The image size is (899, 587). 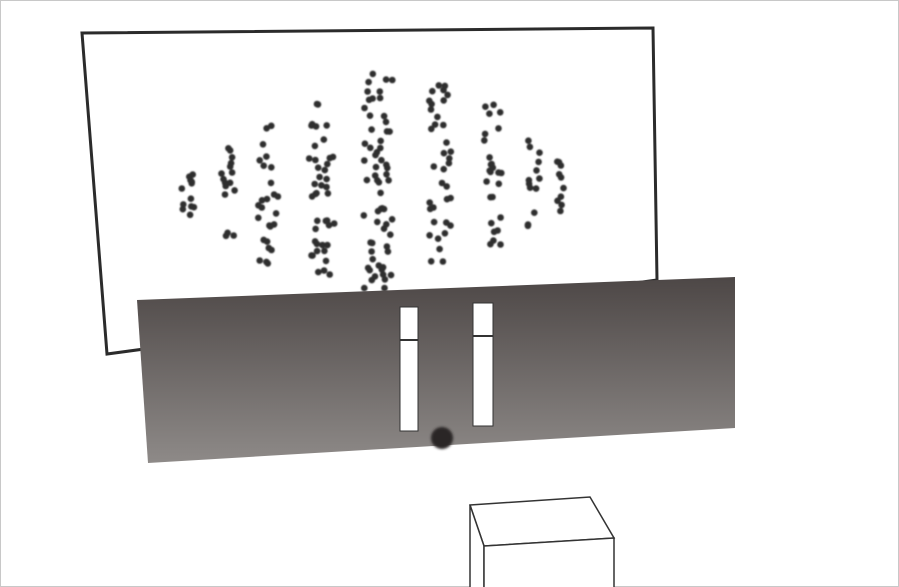 I want to click on particle, so click(x=442, y=438).